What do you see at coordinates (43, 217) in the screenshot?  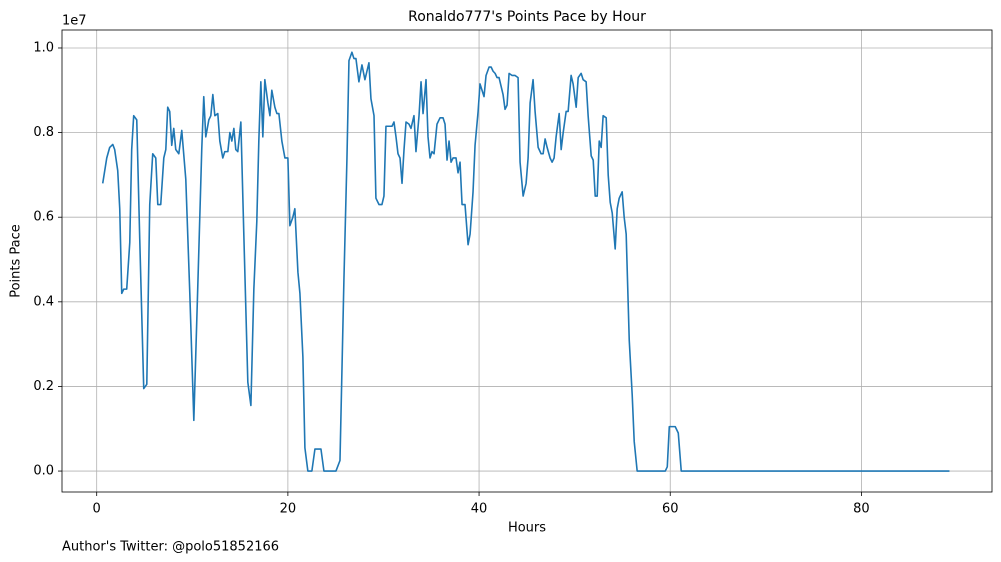 I see `y-tick-label: 0.6` at bounding box center [43, 217].